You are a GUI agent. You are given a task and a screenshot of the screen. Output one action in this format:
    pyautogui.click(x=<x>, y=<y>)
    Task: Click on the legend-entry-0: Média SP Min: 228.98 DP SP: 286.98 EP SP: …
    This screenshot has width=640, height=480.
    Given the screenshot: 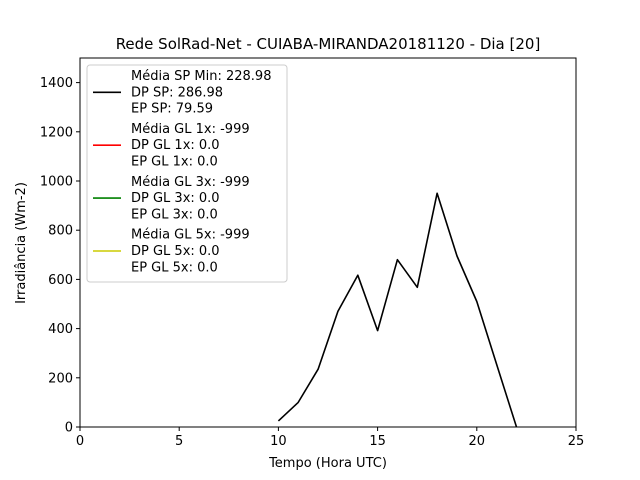 What is the action you would take?
    pyautogui.click(x=201, y=93)
    